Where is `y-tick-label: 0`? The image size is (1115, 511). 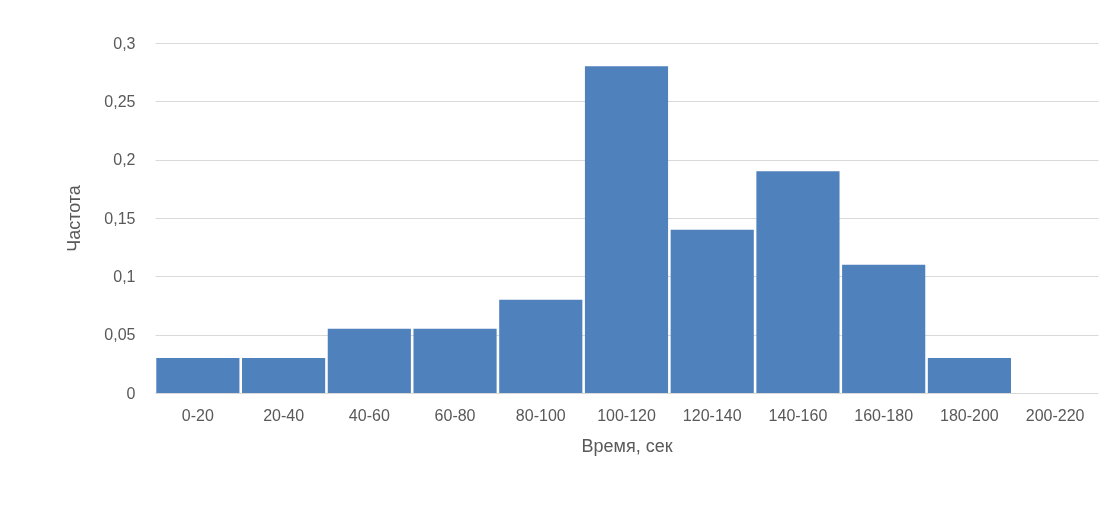
y-tick-label: 0 is located at coordinates (131, 393).